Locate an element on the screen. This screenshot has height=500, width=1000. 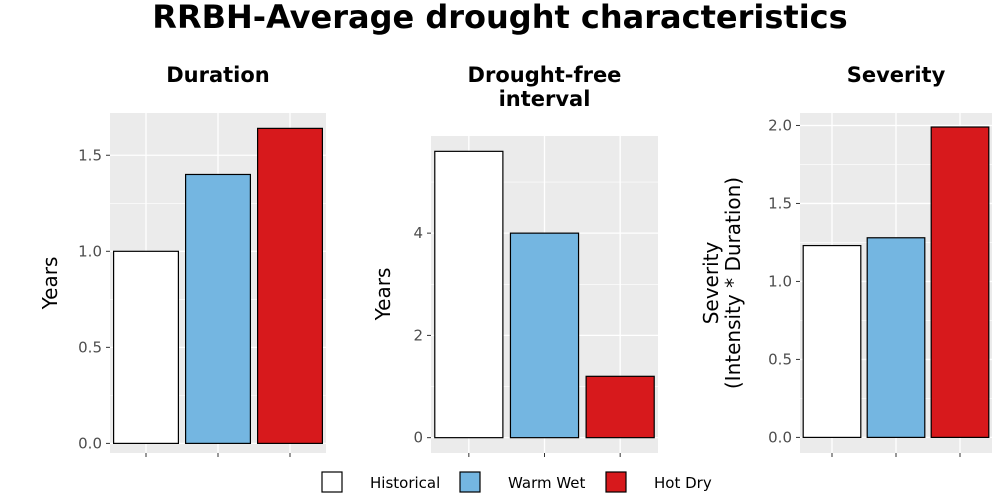
legend-item-historical: Historical is located at coordinates (380, 482).